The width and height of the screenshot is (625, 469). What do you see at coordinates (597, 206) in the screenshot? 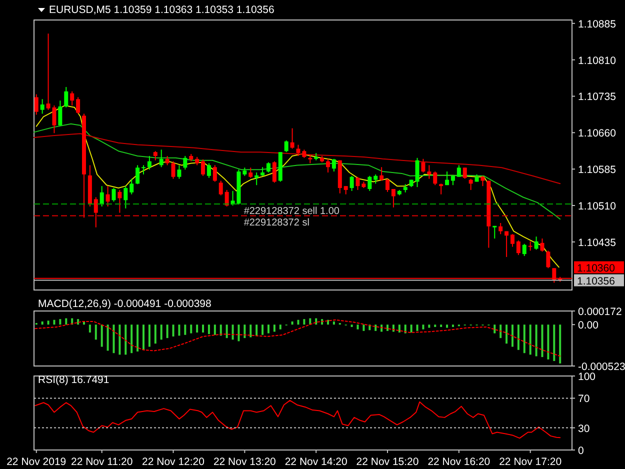
I see `y-tick-label: 1.10510` at bounding box center [597, 206].